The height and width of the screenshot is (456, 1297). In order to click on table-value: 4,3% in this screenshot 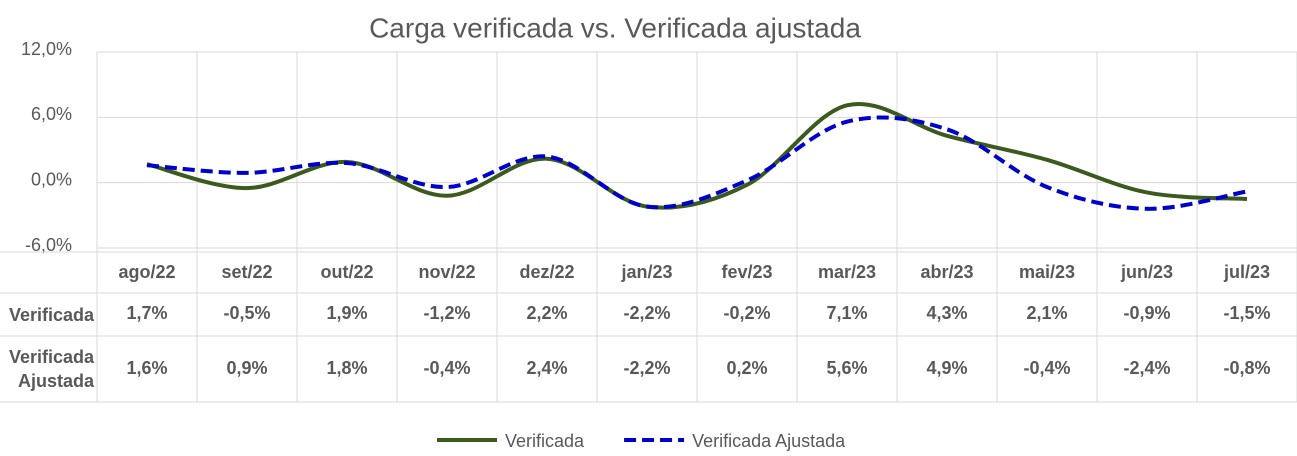, I will do `click(946, 313)`.